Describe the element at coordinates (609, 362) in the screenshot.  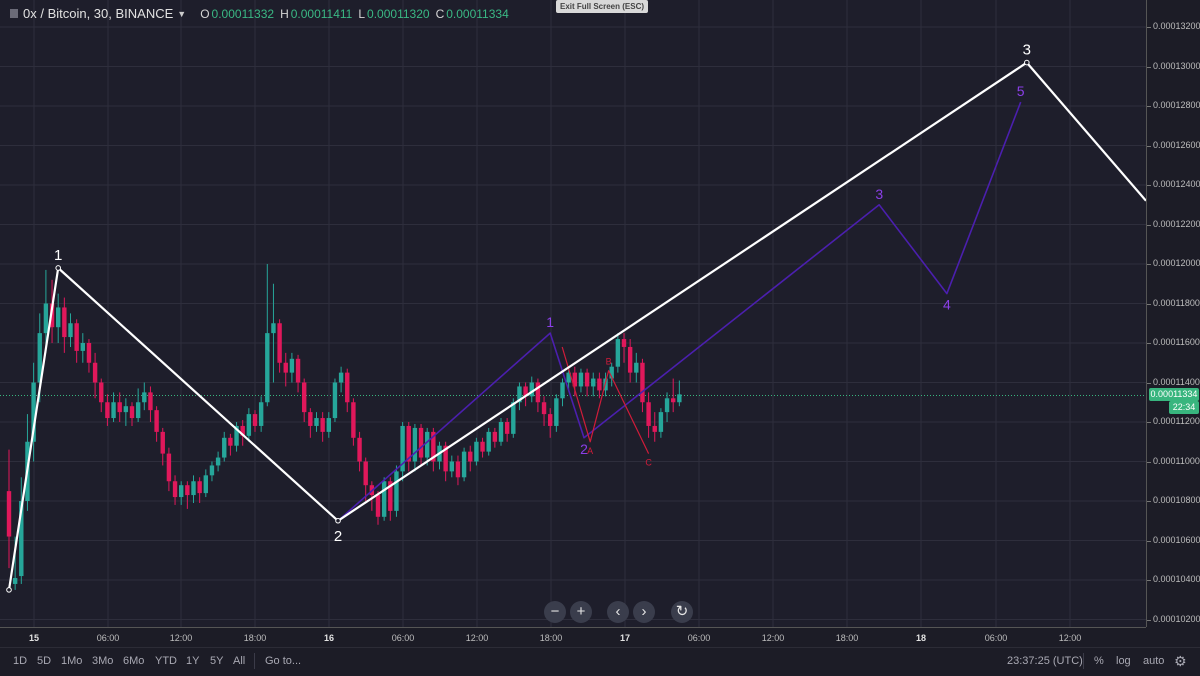
I see `correction-wave-label: B` at that location.